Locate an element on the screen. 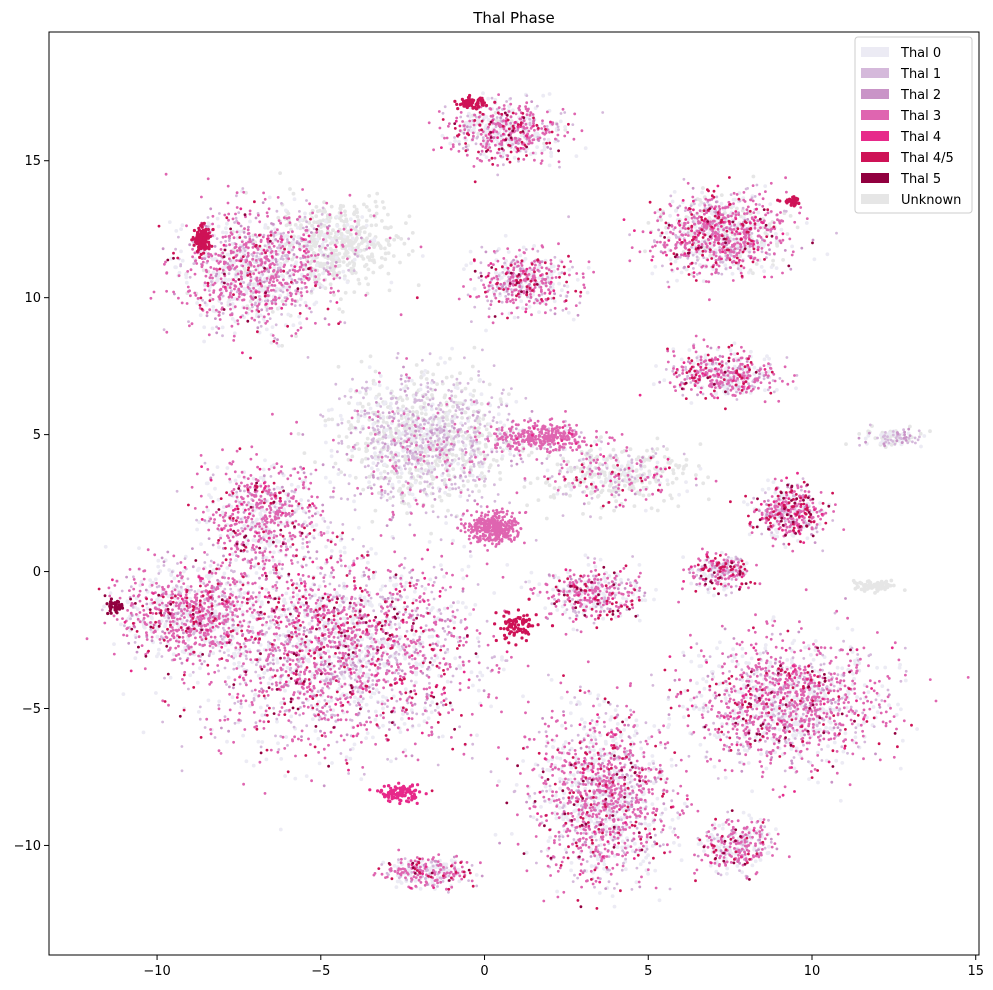 The image size is (993, 990). chart-title: Thal Phase is located at coordinates (513, 18).